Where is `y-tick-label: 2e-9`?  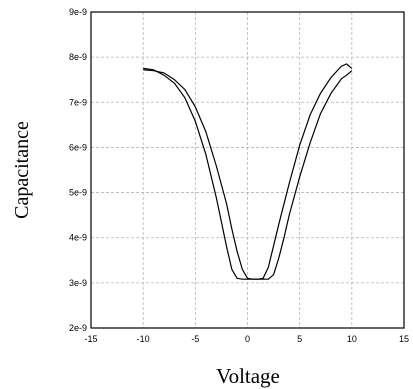 y-tick-label: 2e-9 is located at coordinates (78, 328).